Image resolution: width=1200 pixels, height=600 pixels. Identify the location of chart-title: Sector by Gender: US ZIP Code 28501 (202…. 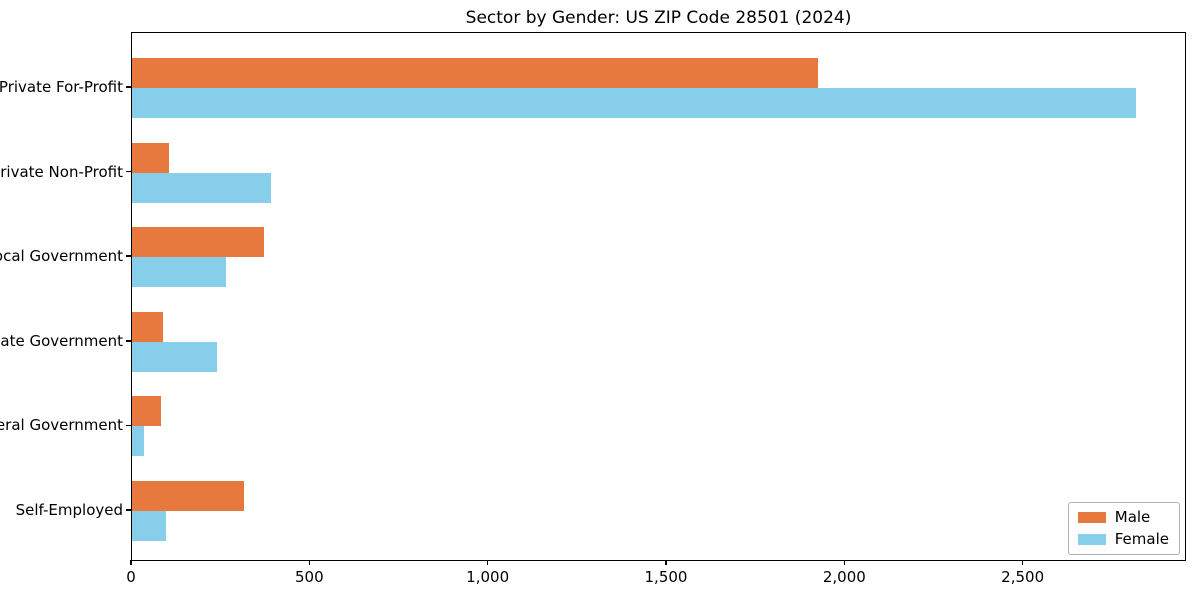
(658, 18).